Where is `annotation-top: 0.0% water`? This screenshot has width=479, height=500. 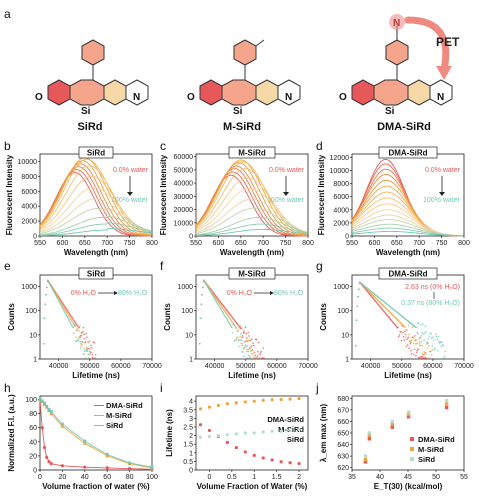
annotation-top: 0.0% water is located at coordinates (131, 170).